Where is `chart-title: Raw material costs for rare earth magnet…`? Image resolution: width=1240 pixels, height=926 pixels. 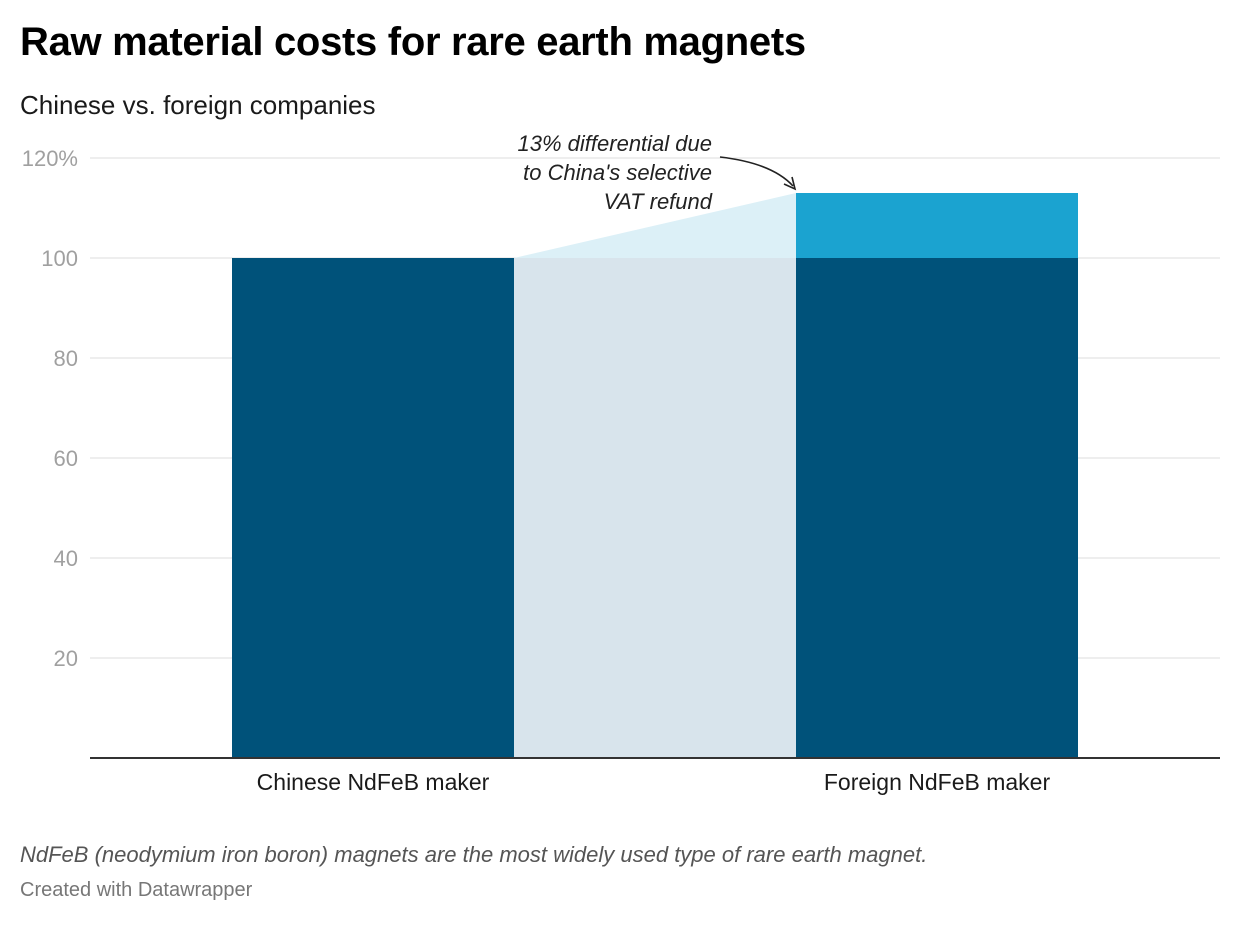 chart-title: Raw material costs for rare earth magnet… is located at coordinates (413, 42).